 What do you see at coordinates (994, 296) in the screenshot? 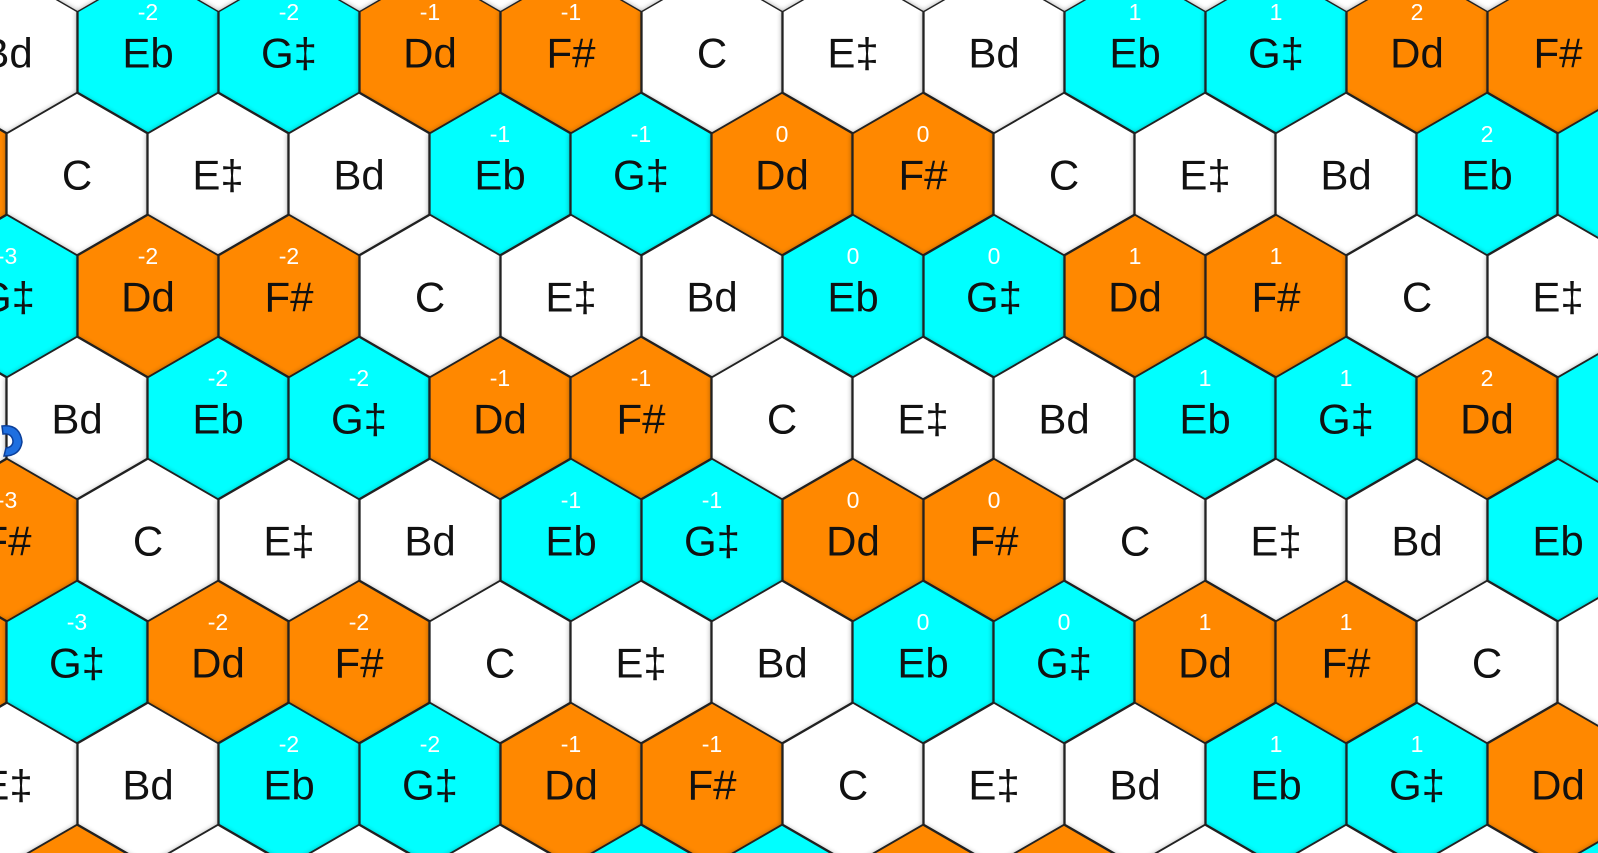
I see `hex-key: G‡ 0` at bounding box center [994, 296].